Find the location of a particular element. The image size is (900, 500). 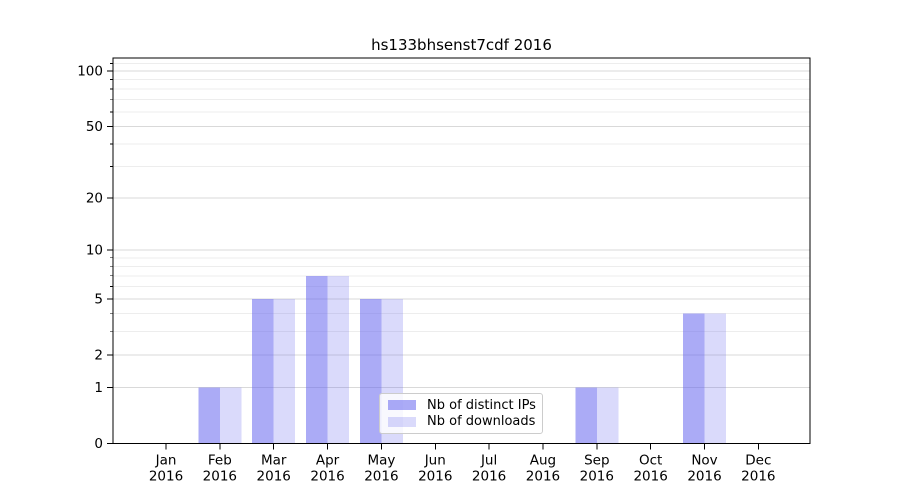

x-tick-label-month: Sep is located at coordinates (596, 461).